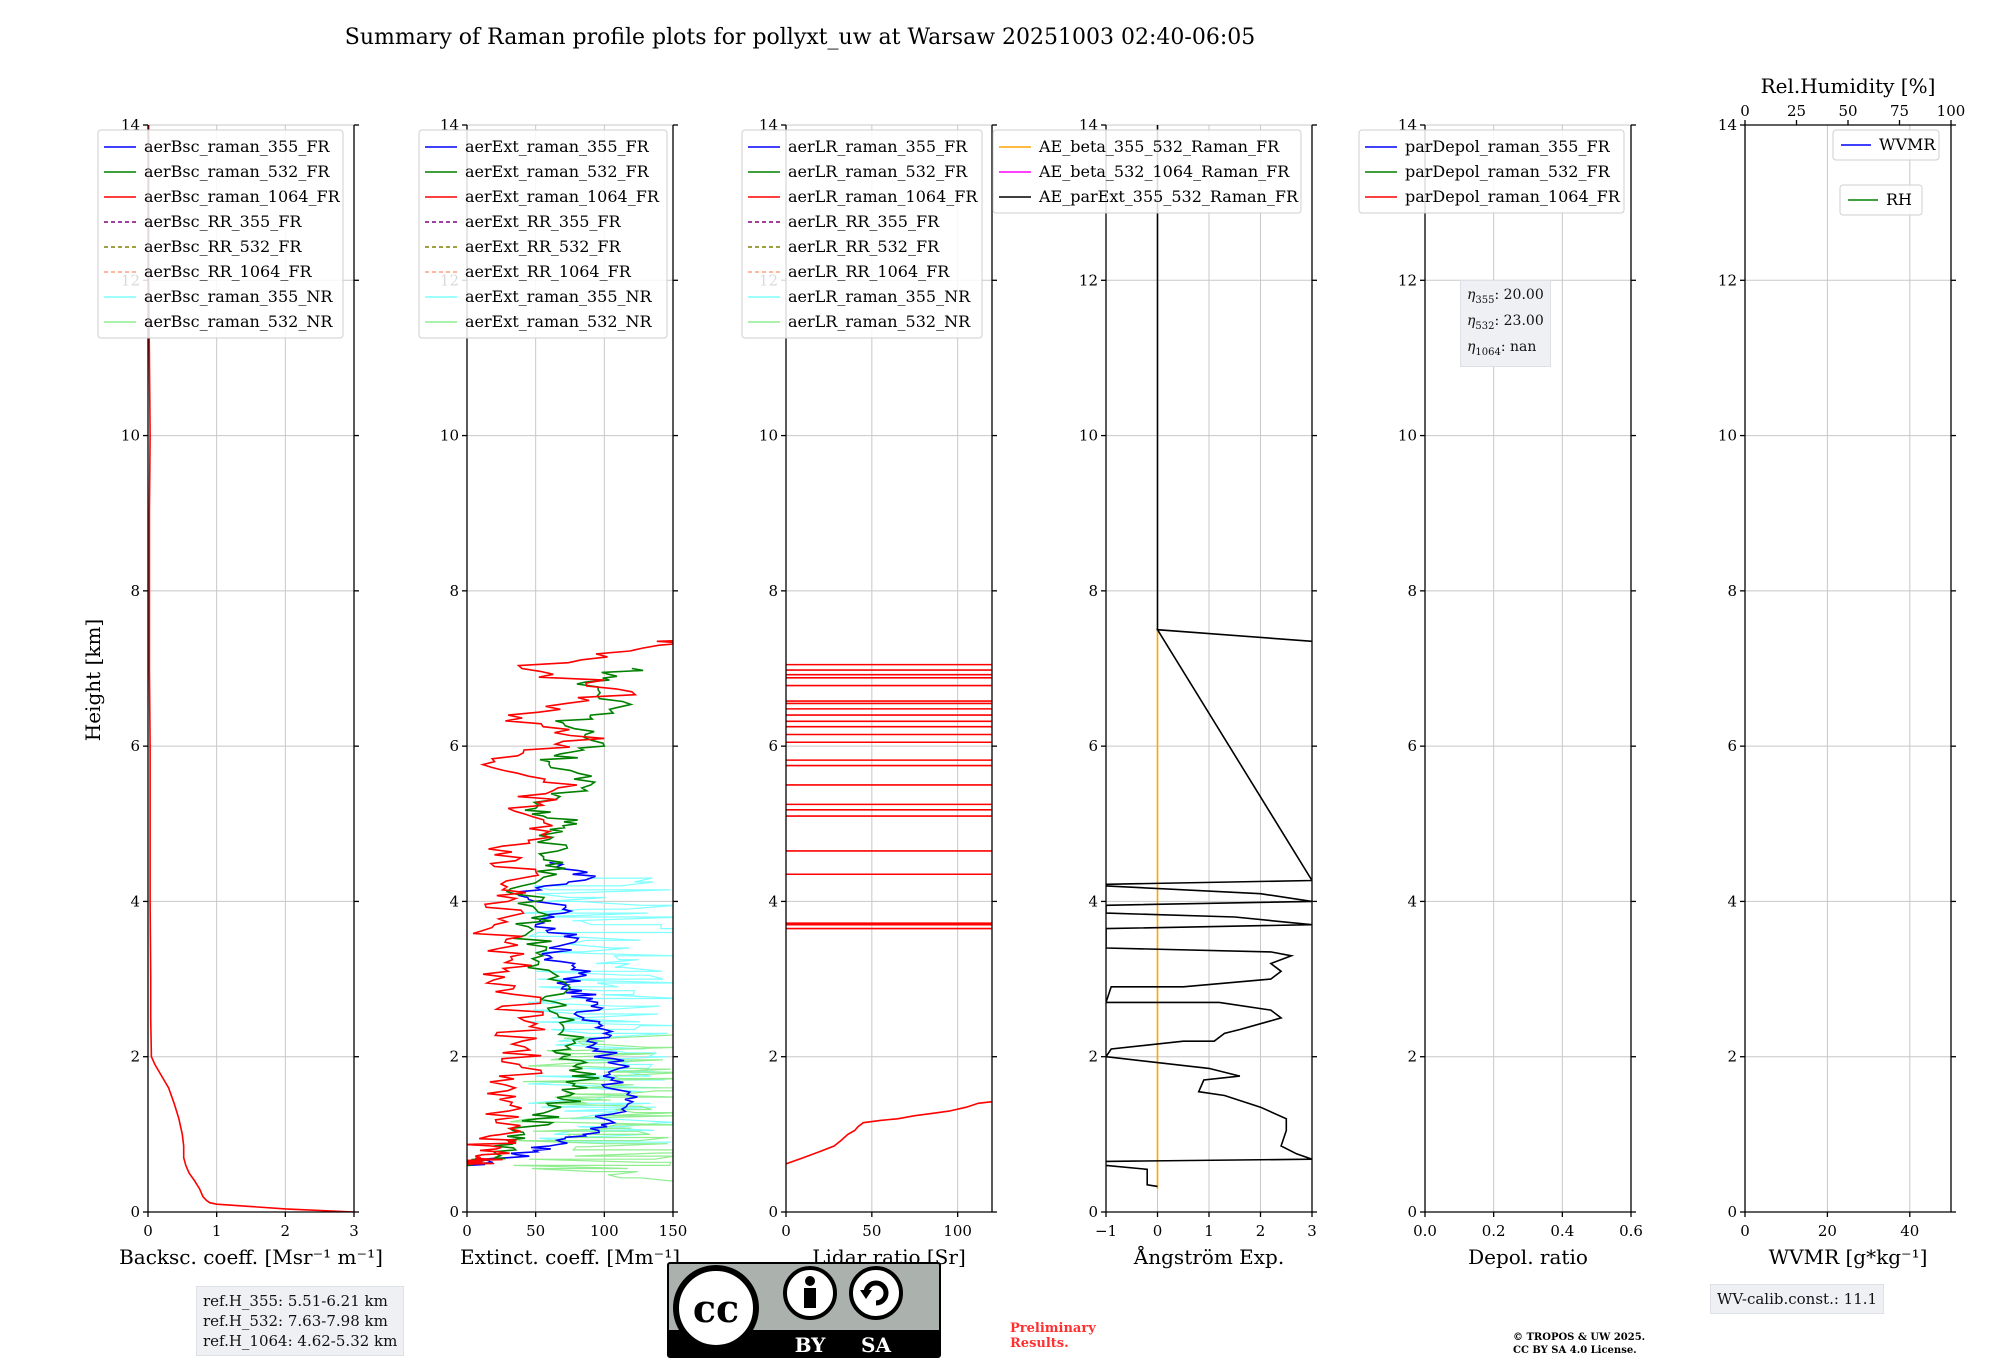 Image resolution: width=2000 pixels, height=1364 pixels. What do you see at coordinates (1827, 1231) in the screenshot?
I see `x-tick-label: 20` at bounding box center [1827, 1231].